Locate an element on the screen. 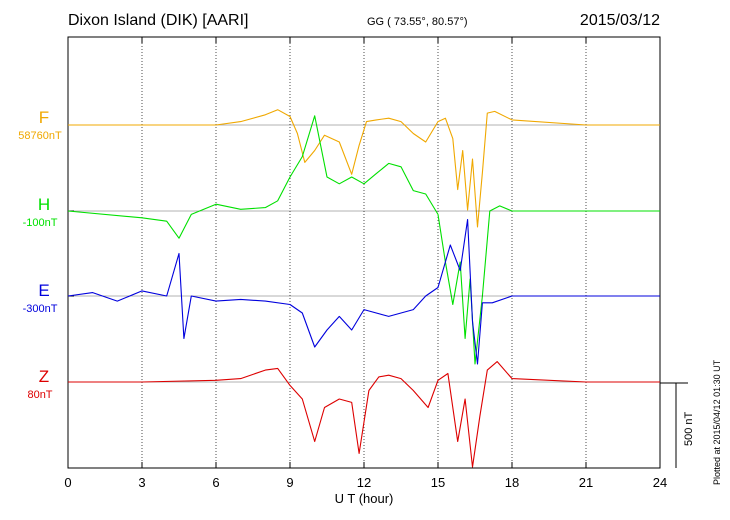 The width and height of the screenshot is (730, 520). x-tick-label: 9 is located at coordinates (289, 482).